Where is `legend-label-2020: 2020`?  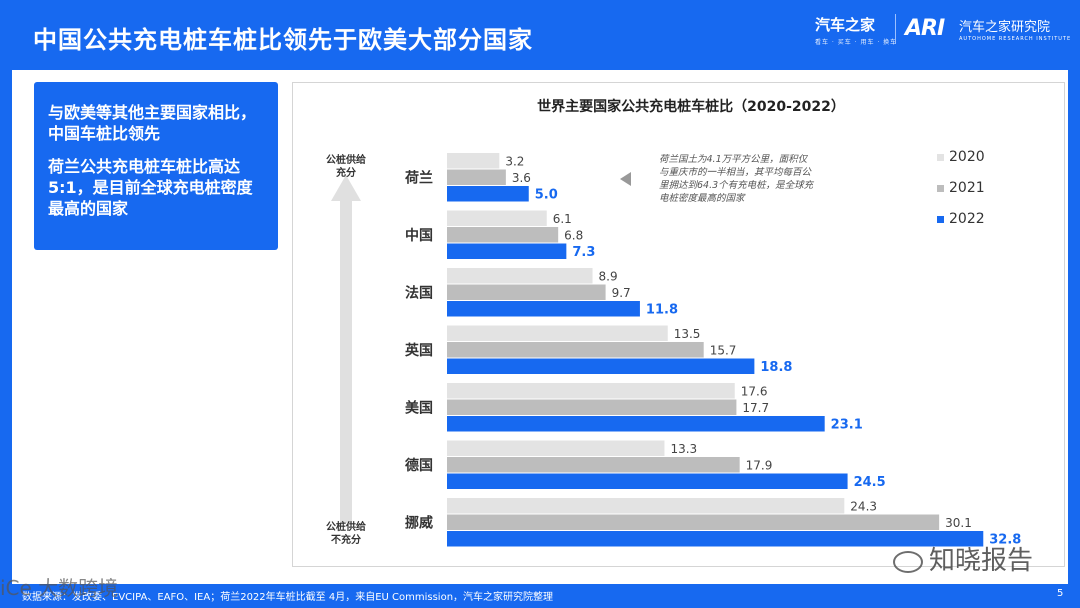 legend-label-2020: 2020 is located at coordinates (967, 157).